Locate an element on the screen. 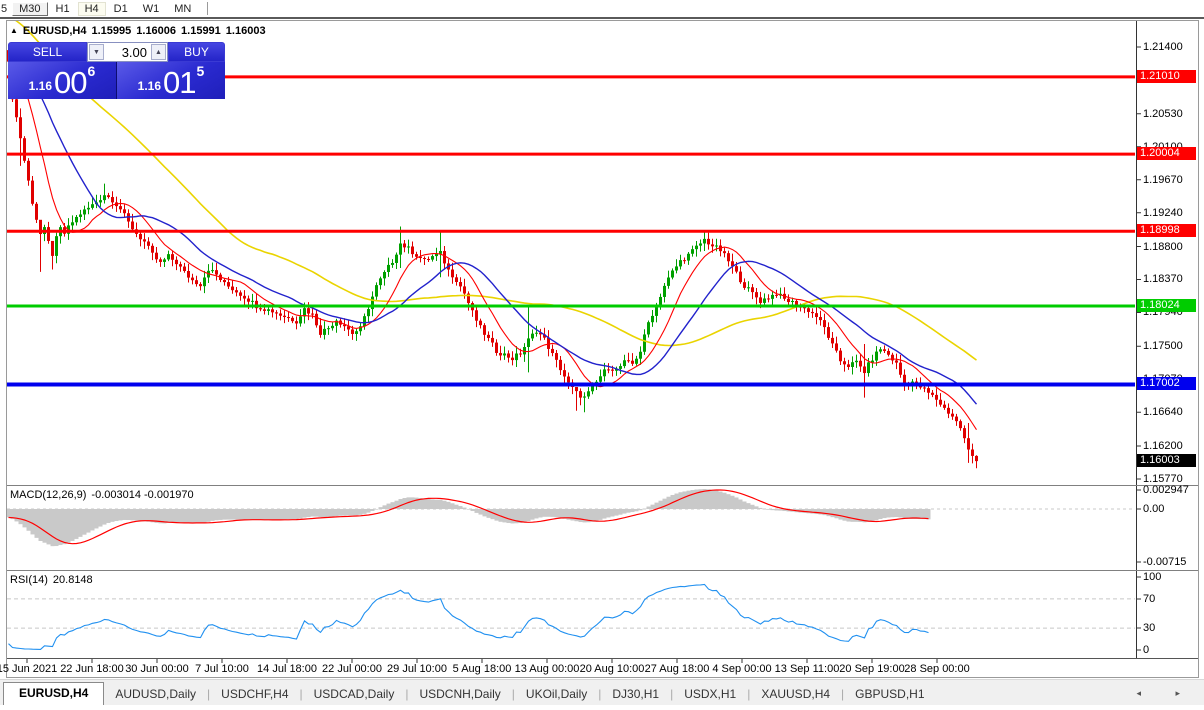 Image resolution: width=1204 pixels, height=710 pixels. time-axis-label: 29 Jul 10:00 is located at coordinates (417, 669).